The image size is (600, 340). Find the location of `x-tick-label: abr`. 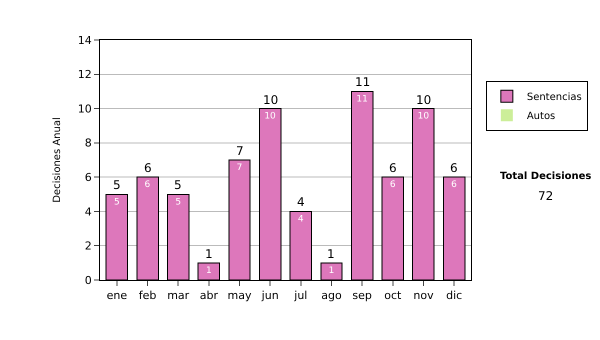

x-tick-label: abr is located at coordinates (209, 295).